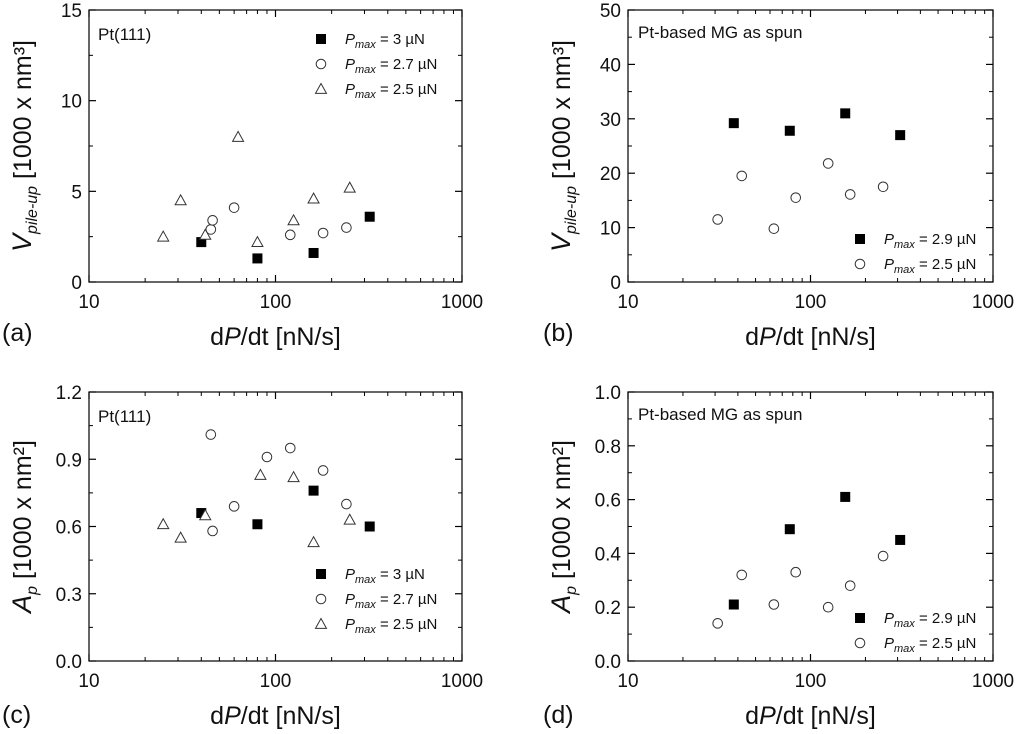 The image size is (1024, 734). What do you see at coordinates (558, 715) in the screenshot?
I see `panel-label: (d)` at bounding box center [558, 715].